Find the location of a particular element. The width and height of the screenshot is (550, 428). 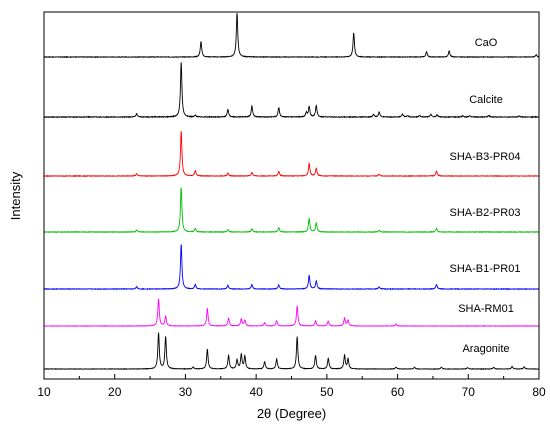

x-axis-ticks: 10 20 30 40 50 60 70 80 is located at coordinates (291, 386).